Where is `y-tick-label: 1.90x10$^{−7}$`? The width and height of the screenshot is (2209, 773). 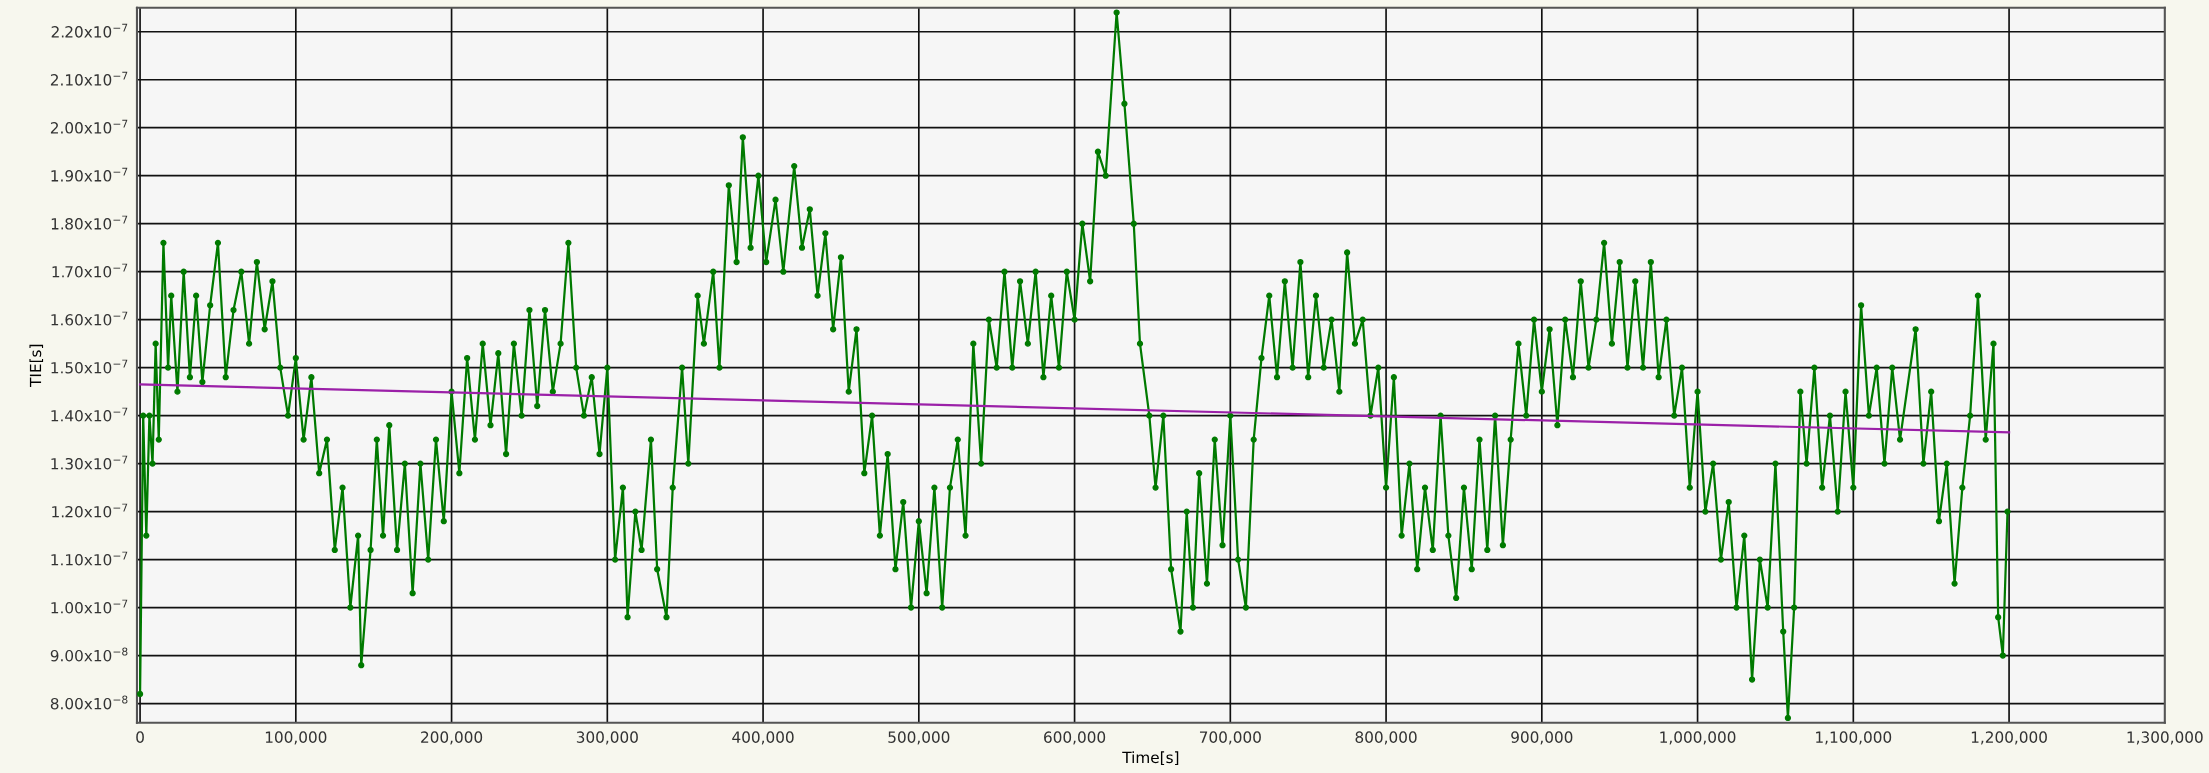 y-tick-label: 1.90x10$^{−7}$ is located at coordinates (89, 174).